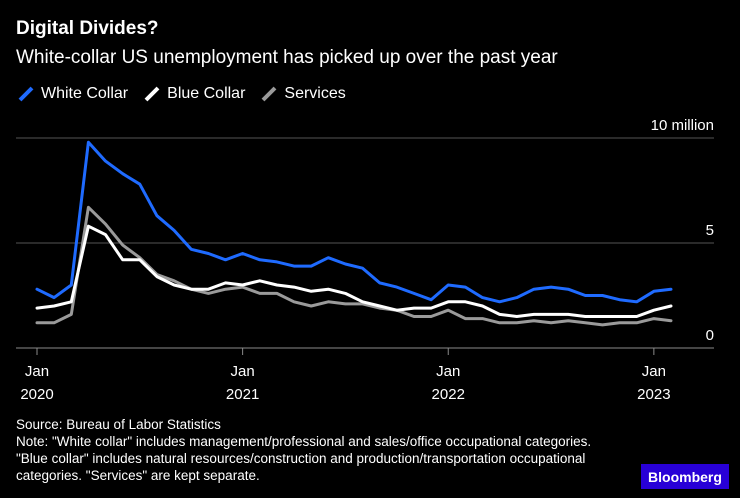  What do you see at coordinates (315, 93) in the screenshot?
I see `legend-label-services: Services` at bounding box center [315, 93].